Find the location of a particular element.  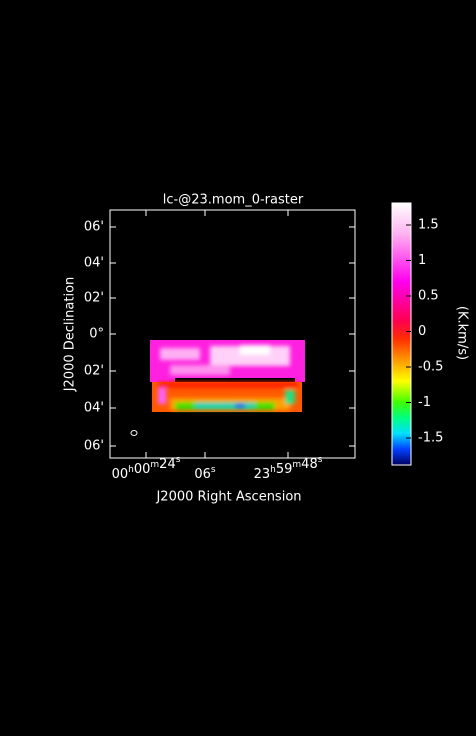

tick-part: 48 is located at coordinates (309, 464).